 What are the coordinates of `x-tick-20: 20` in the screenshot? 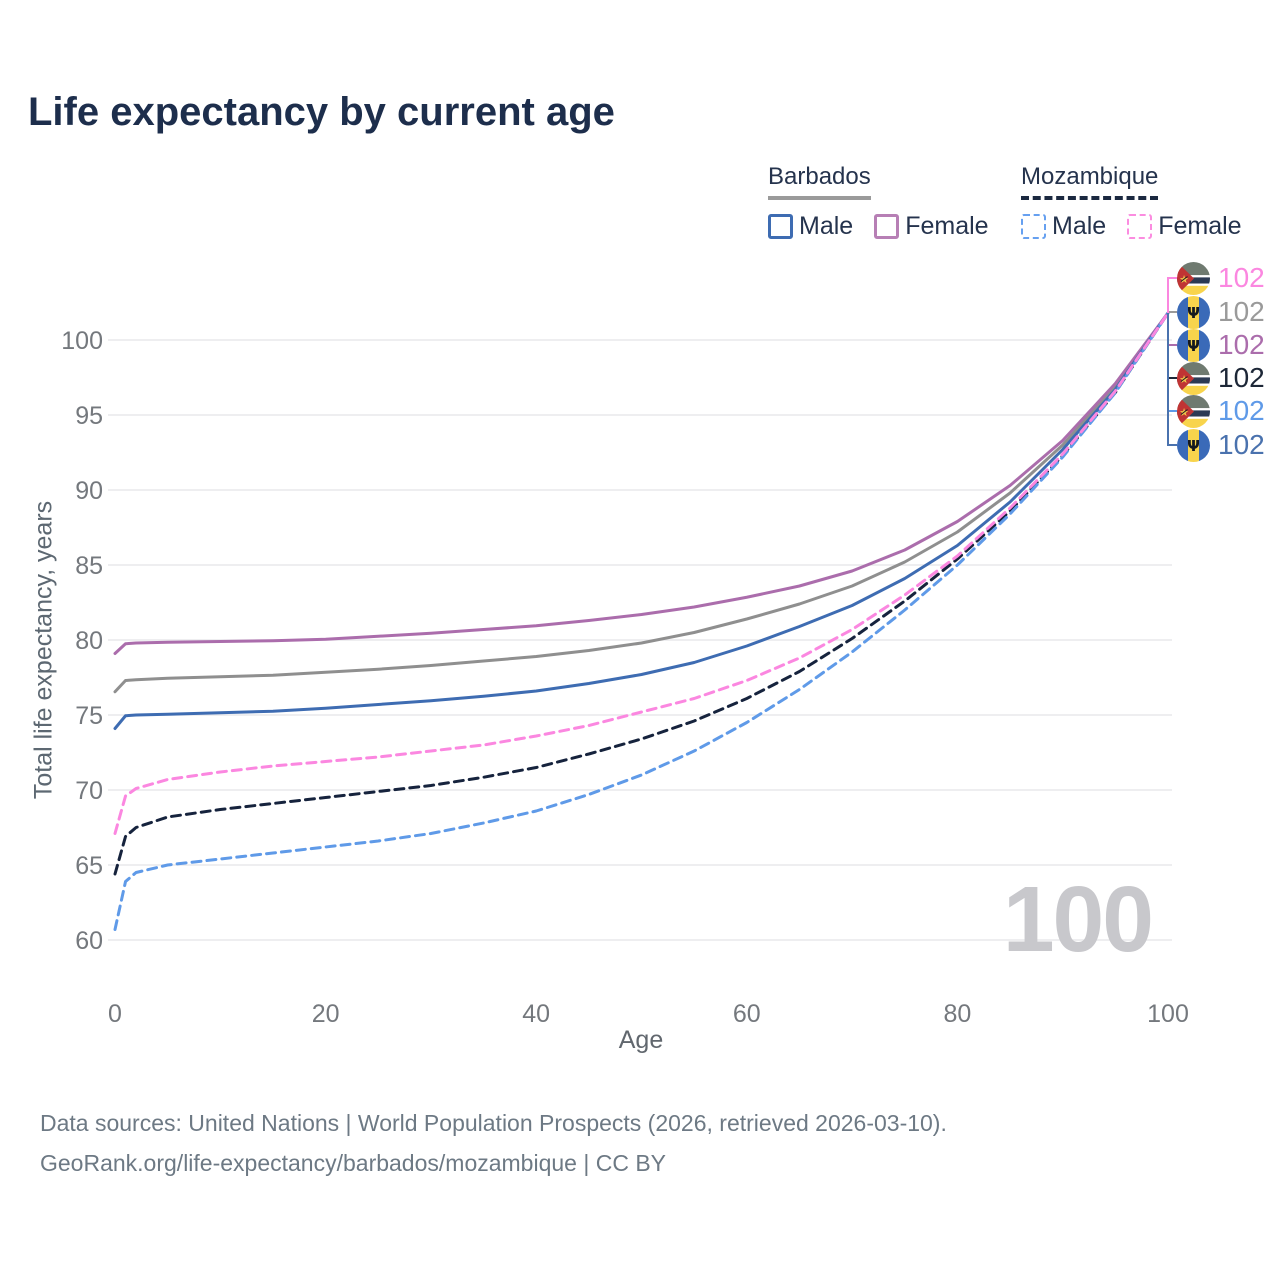 It's located at (326, 1014).